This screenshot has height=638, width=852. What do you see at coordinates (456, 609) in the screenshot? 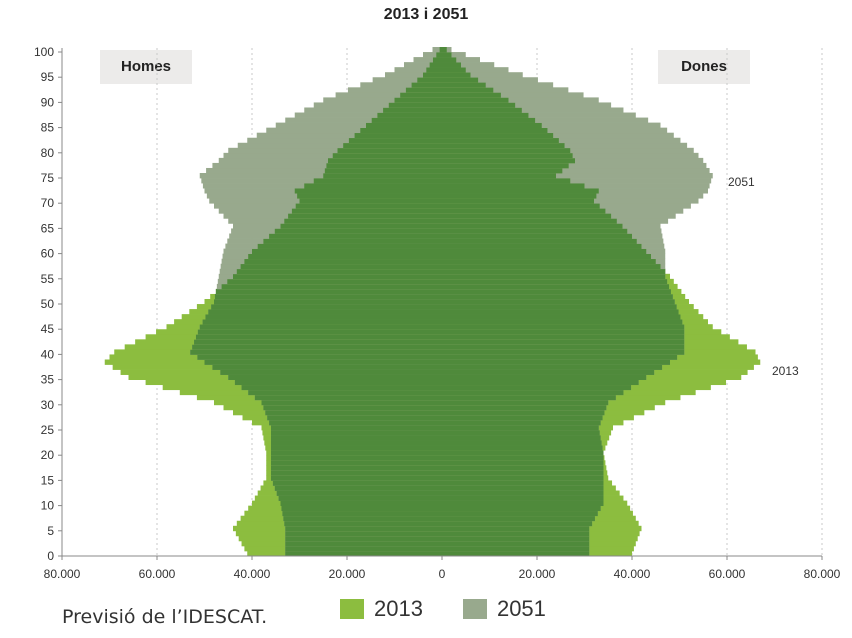
I see `legend: 2013 2051` at bounding box center [456, 609].